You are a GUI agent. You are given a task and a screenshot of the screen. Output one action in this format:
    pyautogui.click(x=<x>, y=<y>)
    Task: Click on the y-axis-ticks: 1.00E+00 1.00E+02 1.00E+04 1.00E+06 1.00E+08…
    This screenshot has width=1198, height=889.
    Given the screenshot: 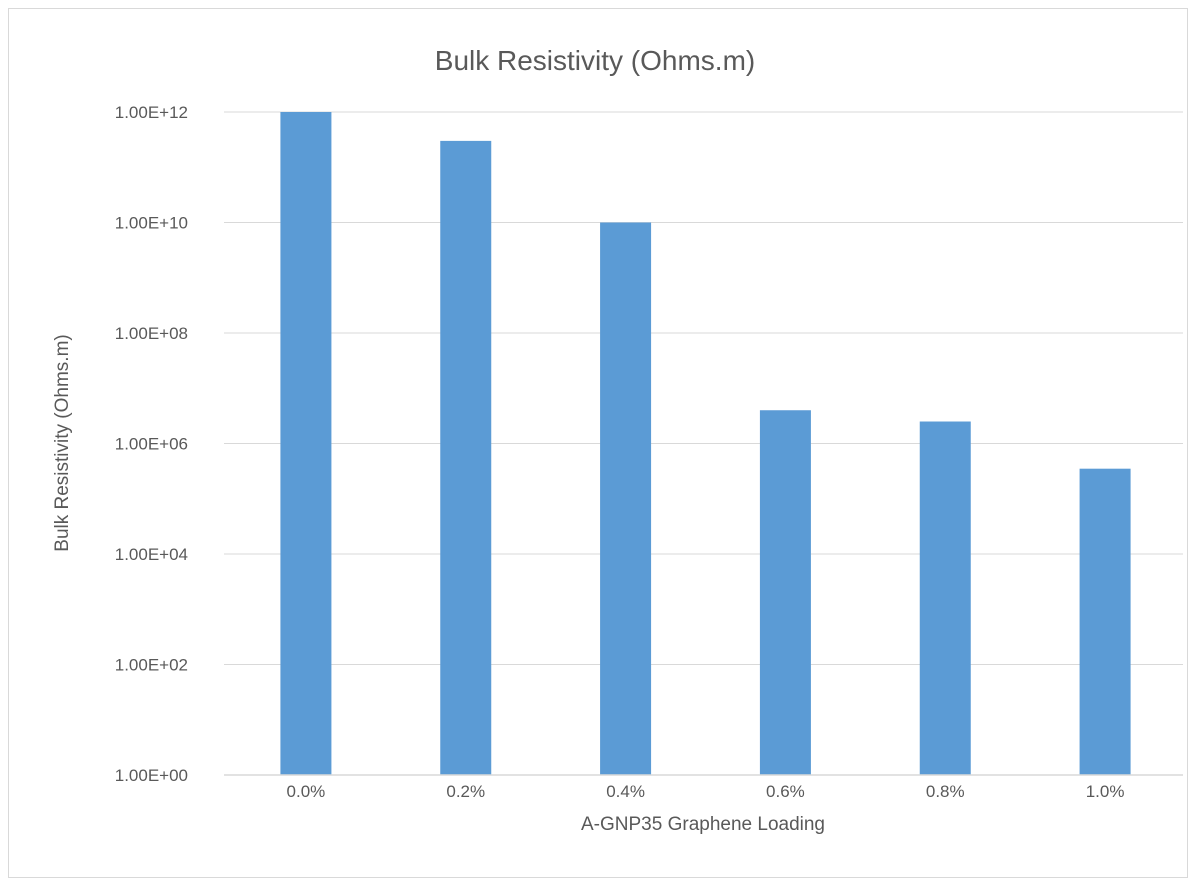 What is the action you would take?
    pyautogui.click(x=151, y=444)
    